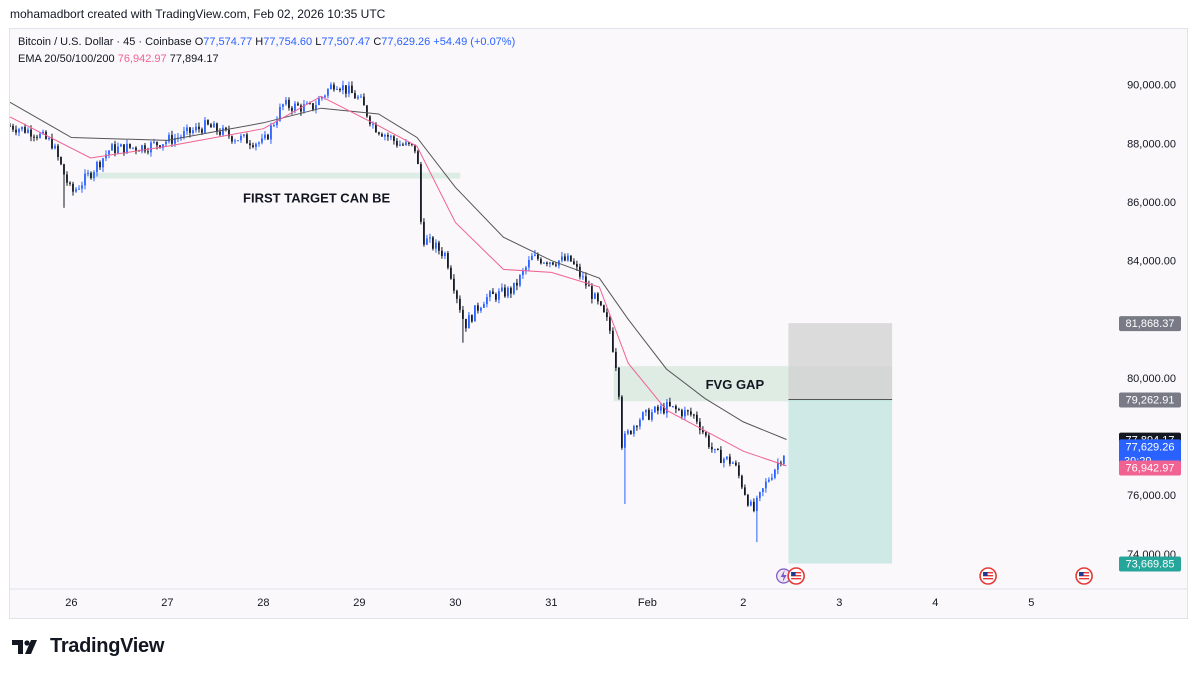  I want to click on ema-legend: EMA 20/50/100/200 76,942.97 77,894.17, so click(118, 59).